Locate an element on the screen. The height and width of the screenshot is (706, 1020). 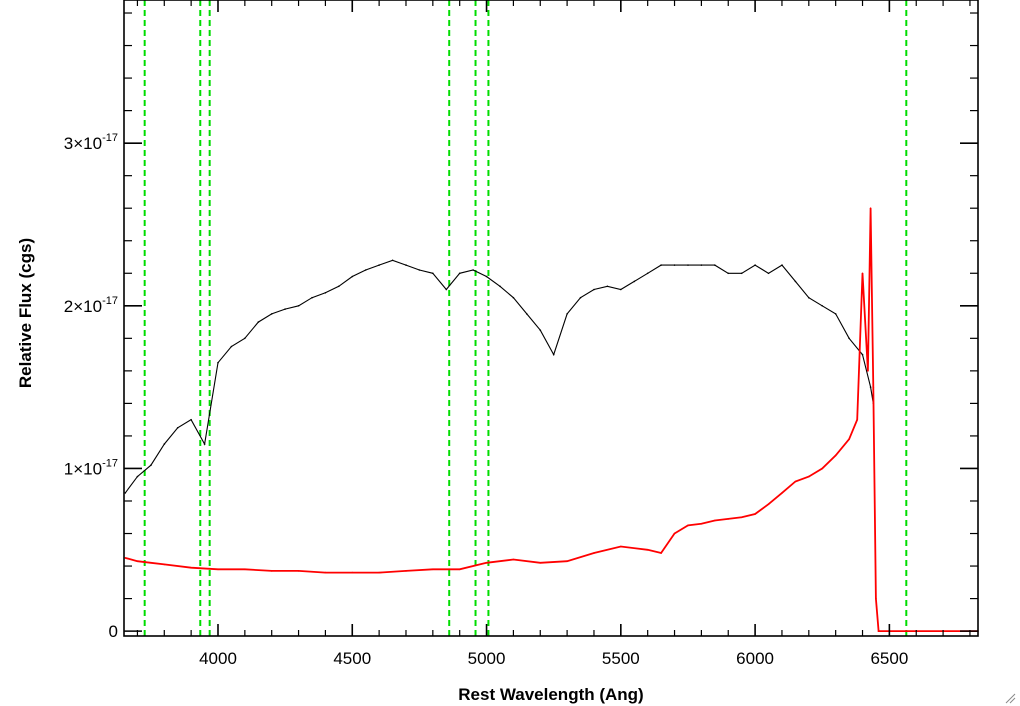
y-tick-label: 3×10⁻¹⁷ is located at coordinates (91, 142).